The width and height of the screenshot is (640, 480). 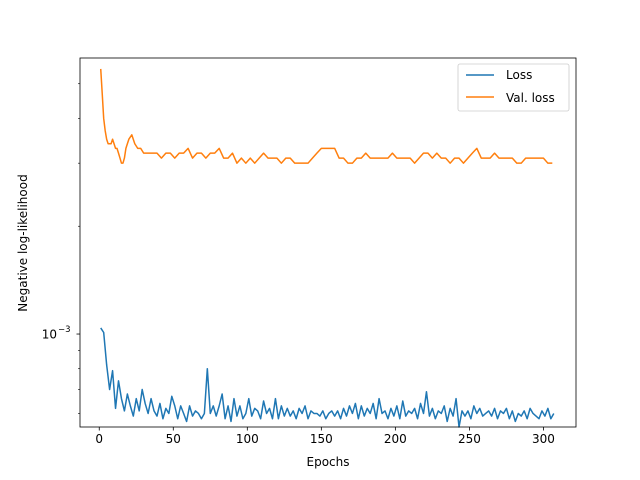 I want to click on x-axis-label: Epochs, so click(x=328, y=462).